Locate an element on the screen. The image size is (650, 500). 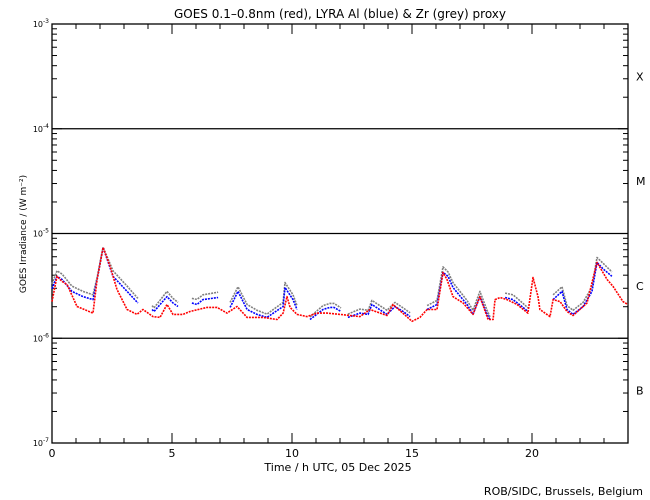
y-tick-label: 10⁻⁴ is located at coordinates (41, 128).